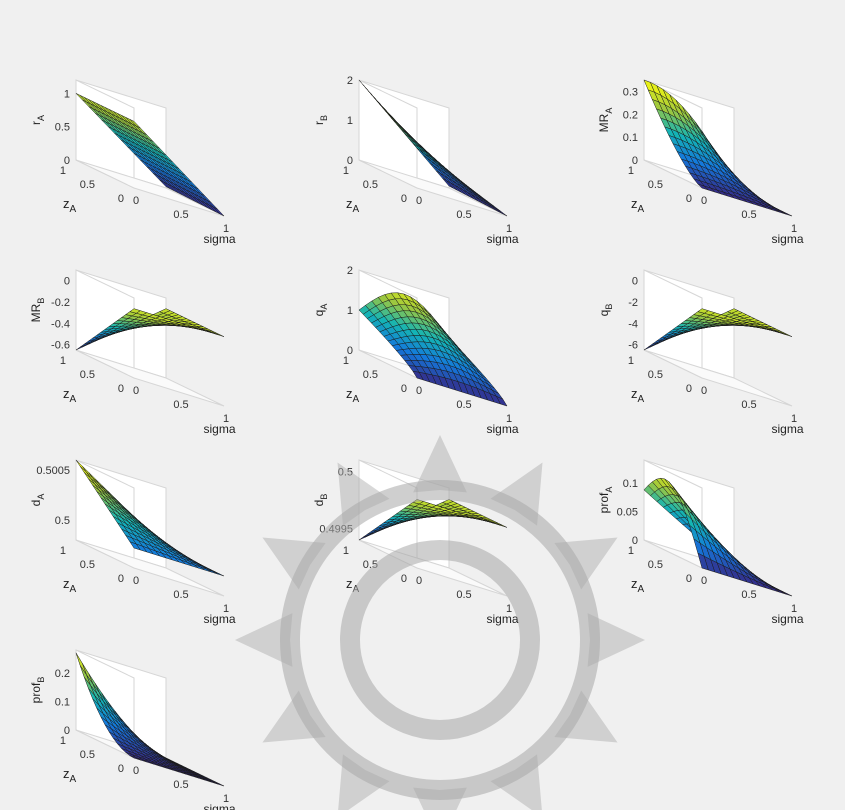 This screenshot has height=810, width=845. I want to click on z-axis-label: dB, so click(320, 500).